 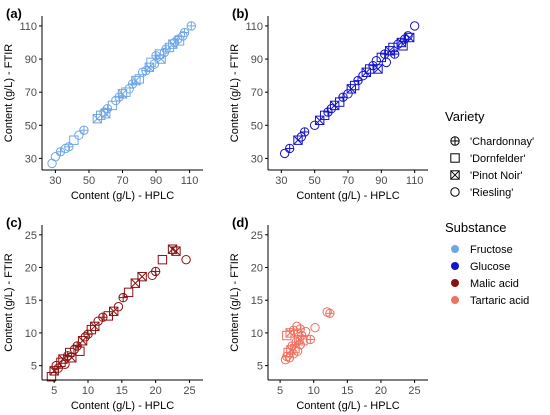 I want to click on legend-substance-title: Substance, so click(x=475, y=227).